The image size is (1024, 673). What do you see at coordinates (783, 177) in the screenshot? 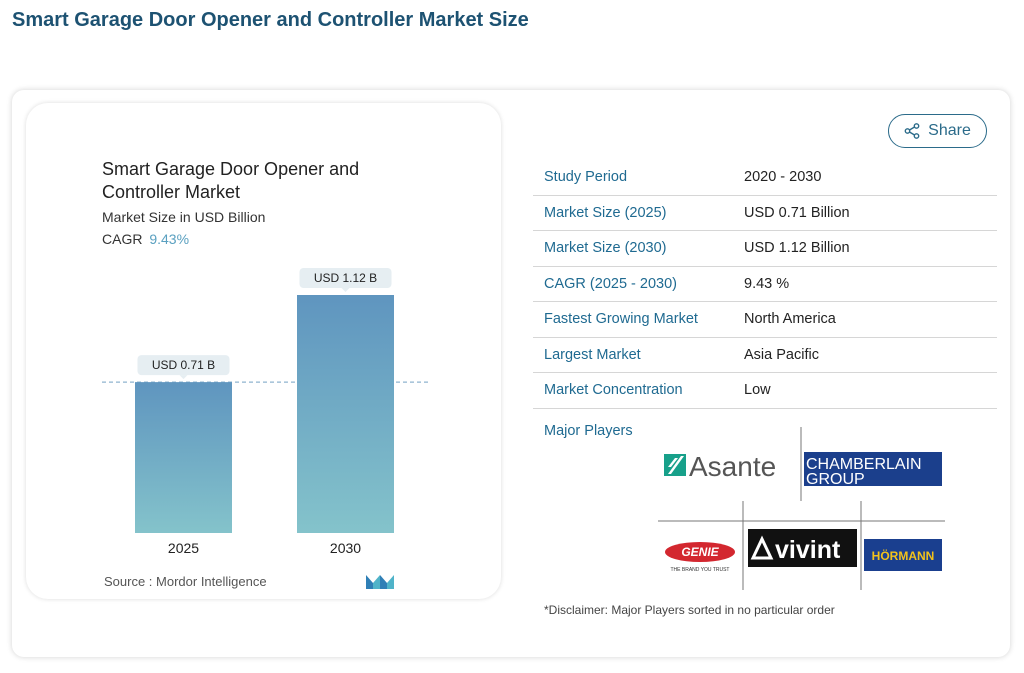
I see `info-value: 2020 - 2030` at bounding box center [783, 177].